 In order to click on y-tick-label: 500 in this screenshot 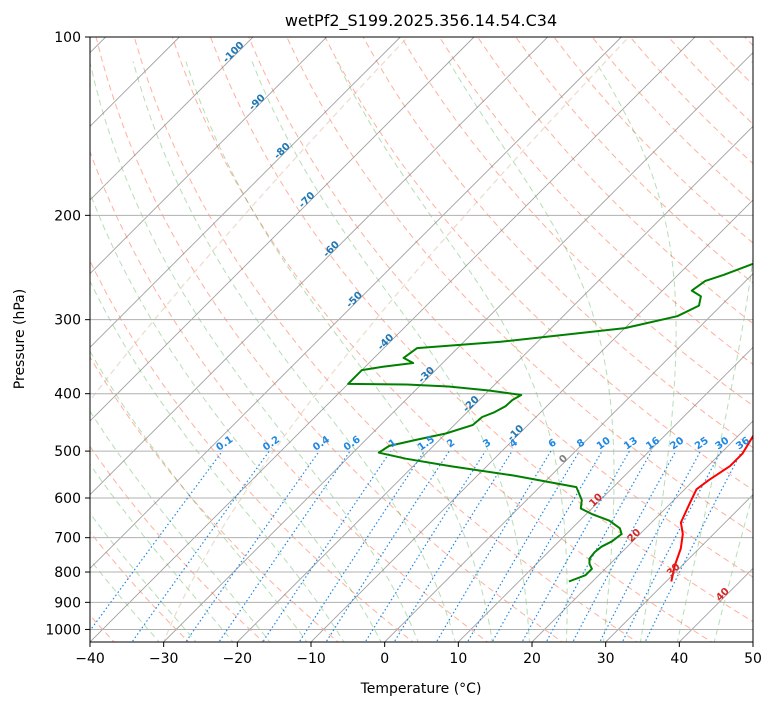, I will do `click(67, 452)`.